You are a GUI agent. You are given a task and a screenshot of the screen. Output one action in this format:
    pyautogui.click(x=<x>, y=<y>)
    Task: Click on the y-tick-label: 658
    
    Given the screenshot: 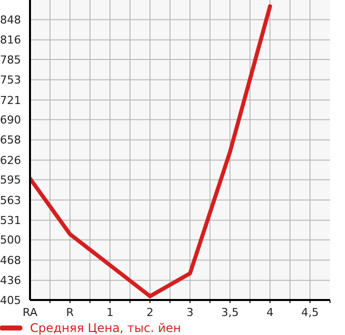 What is the action you would take?
    pyautogui.click(x=10, y=140)
    